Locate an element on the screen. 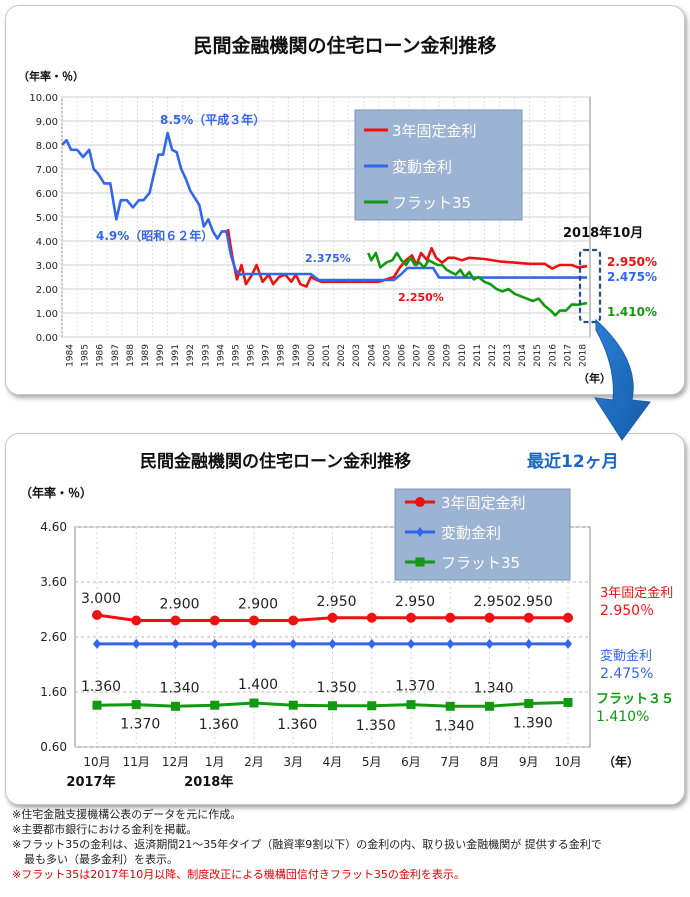  chart1-annotation-peak: 8.5%（平成３年） is located at coordinates (212, 119).